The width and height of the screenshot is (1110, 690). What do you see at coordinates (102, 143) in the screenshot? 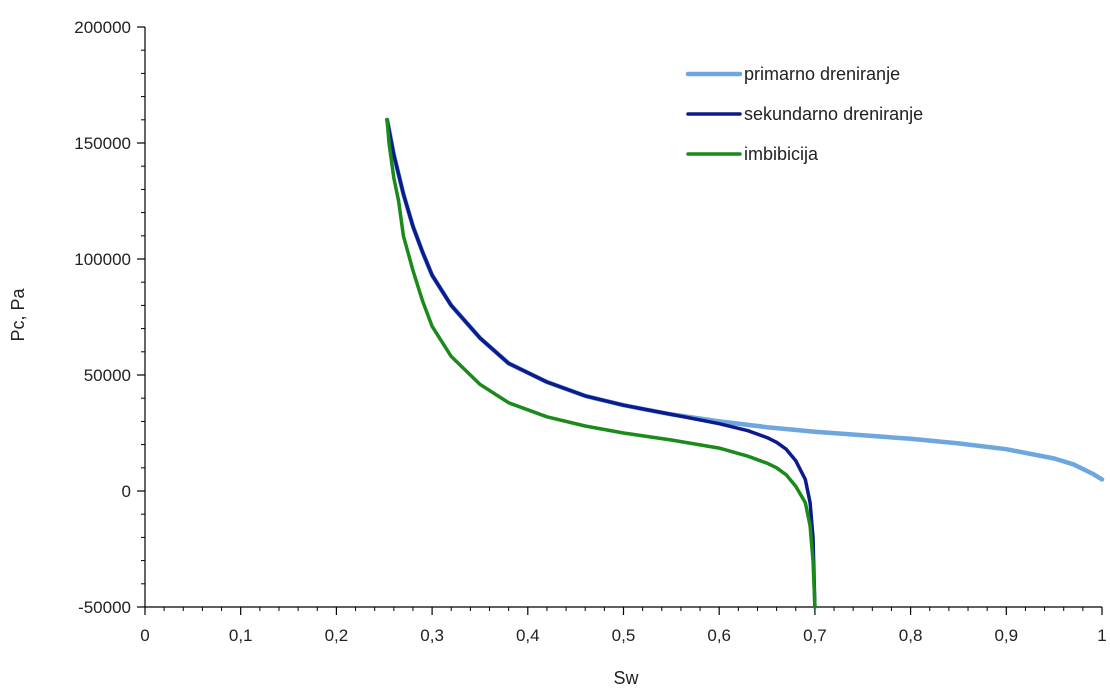
I see `y-tick-label: 150000` at bounding box center [102, 143].